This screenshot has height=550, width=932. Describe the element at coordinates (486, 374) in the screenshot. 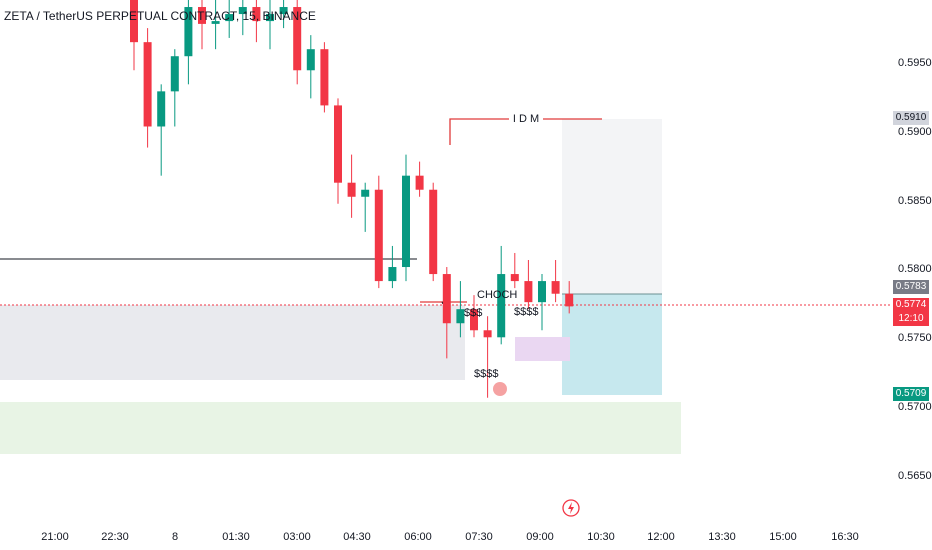

I see `liquidity-label-2: $$$$` at that location.